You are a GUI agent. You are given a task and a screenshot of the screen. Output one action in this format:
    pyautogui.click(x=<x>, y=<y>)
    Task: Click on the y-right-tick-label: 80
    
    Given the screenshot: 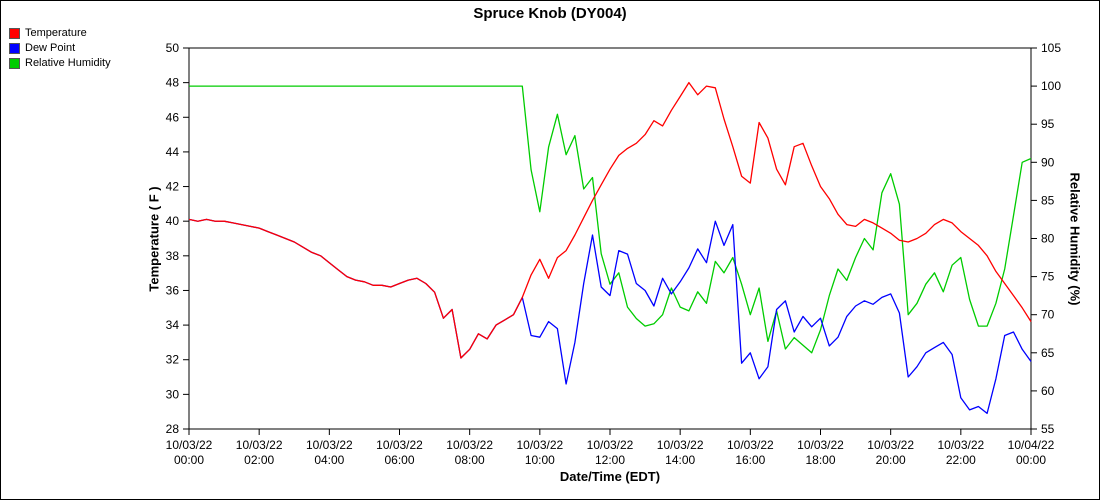 What is the action you would take?
    pyautogui.click(x=1048, y=239)
    